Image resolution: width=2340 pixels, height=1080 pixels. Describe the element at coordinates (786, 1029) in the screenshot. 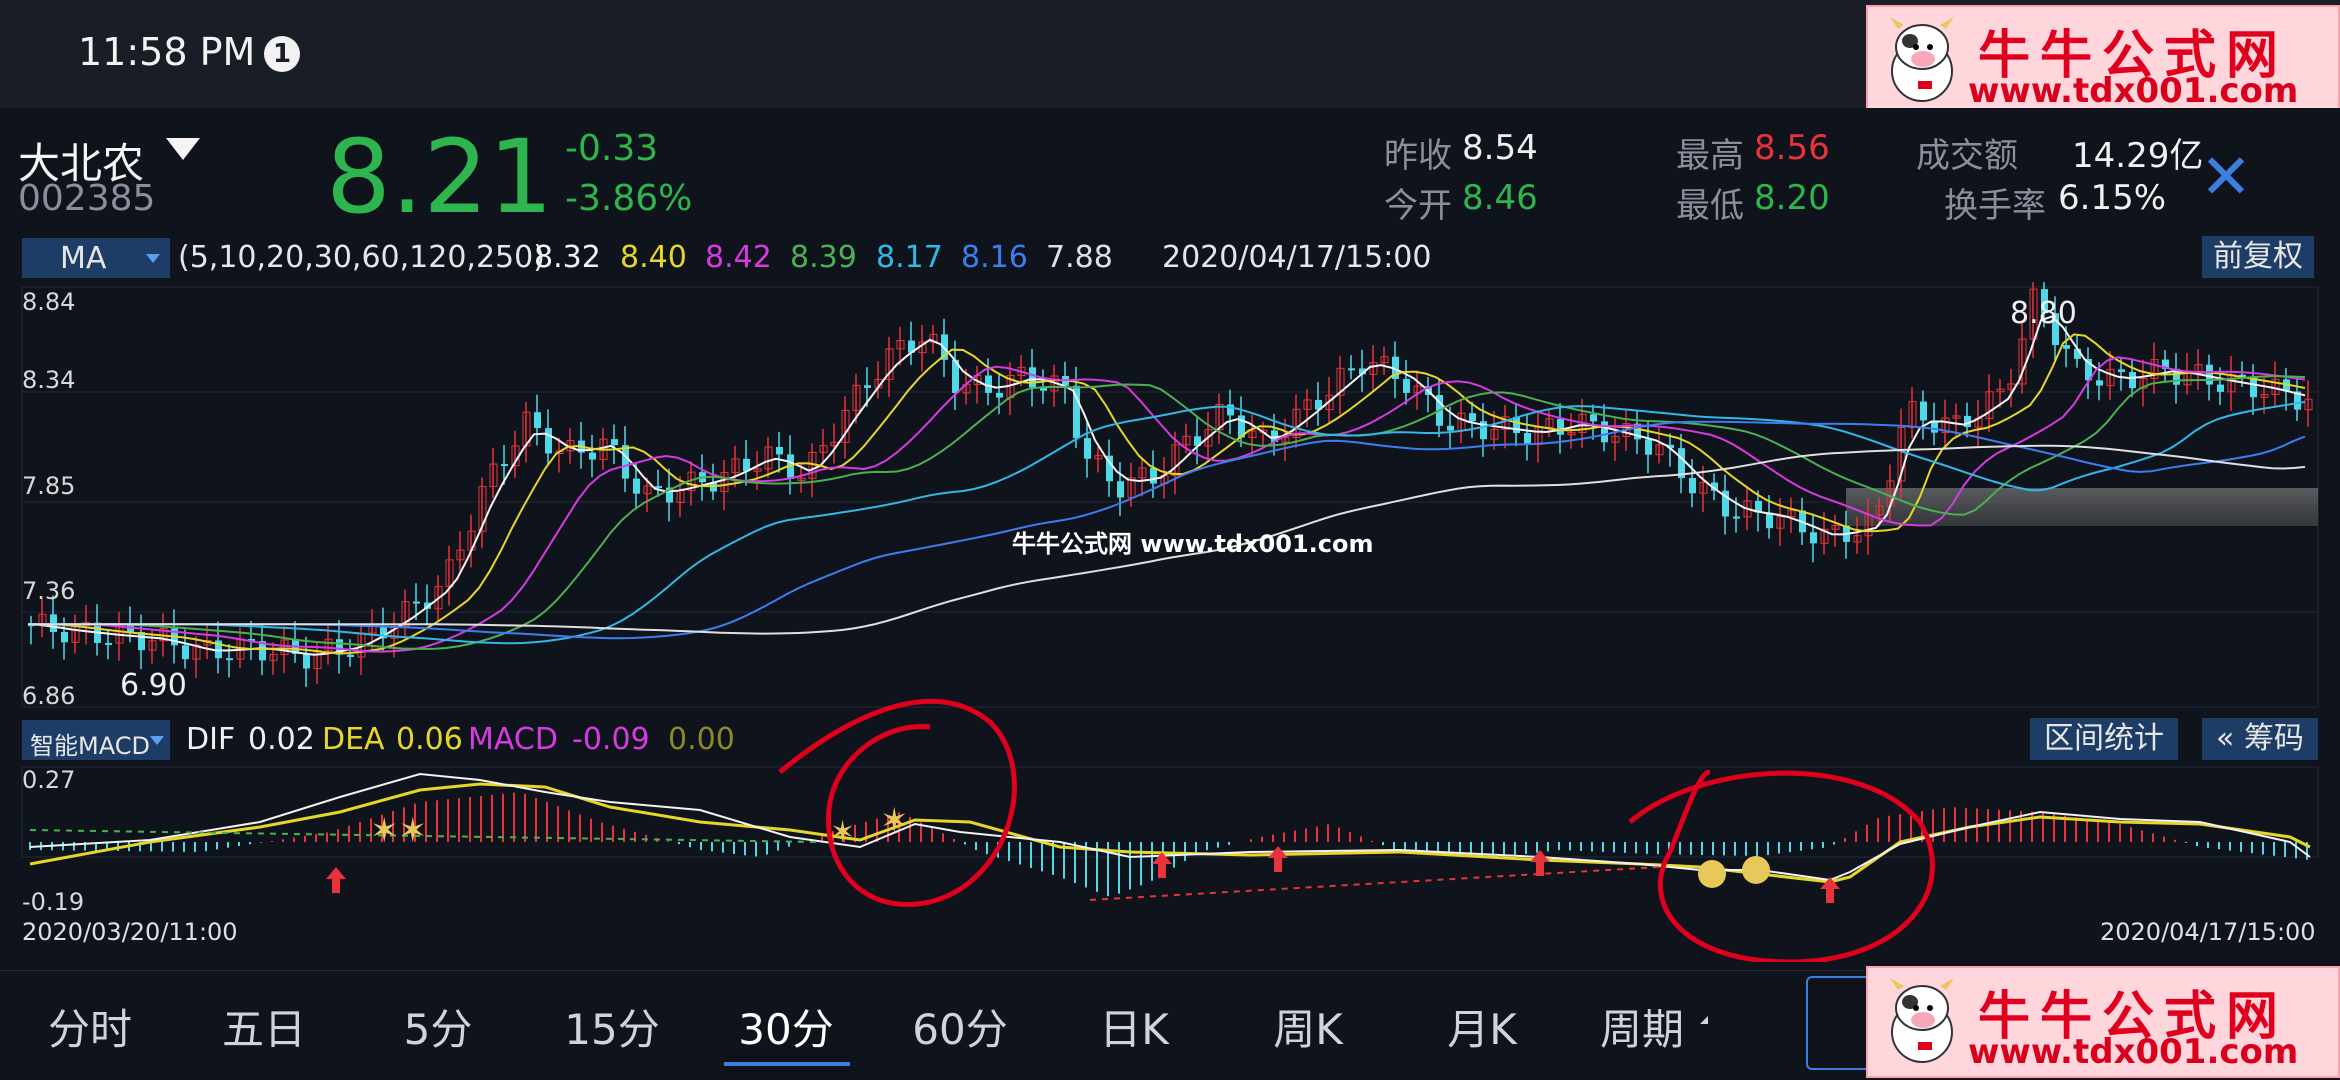

I see `tab-4: 30分` at that location.